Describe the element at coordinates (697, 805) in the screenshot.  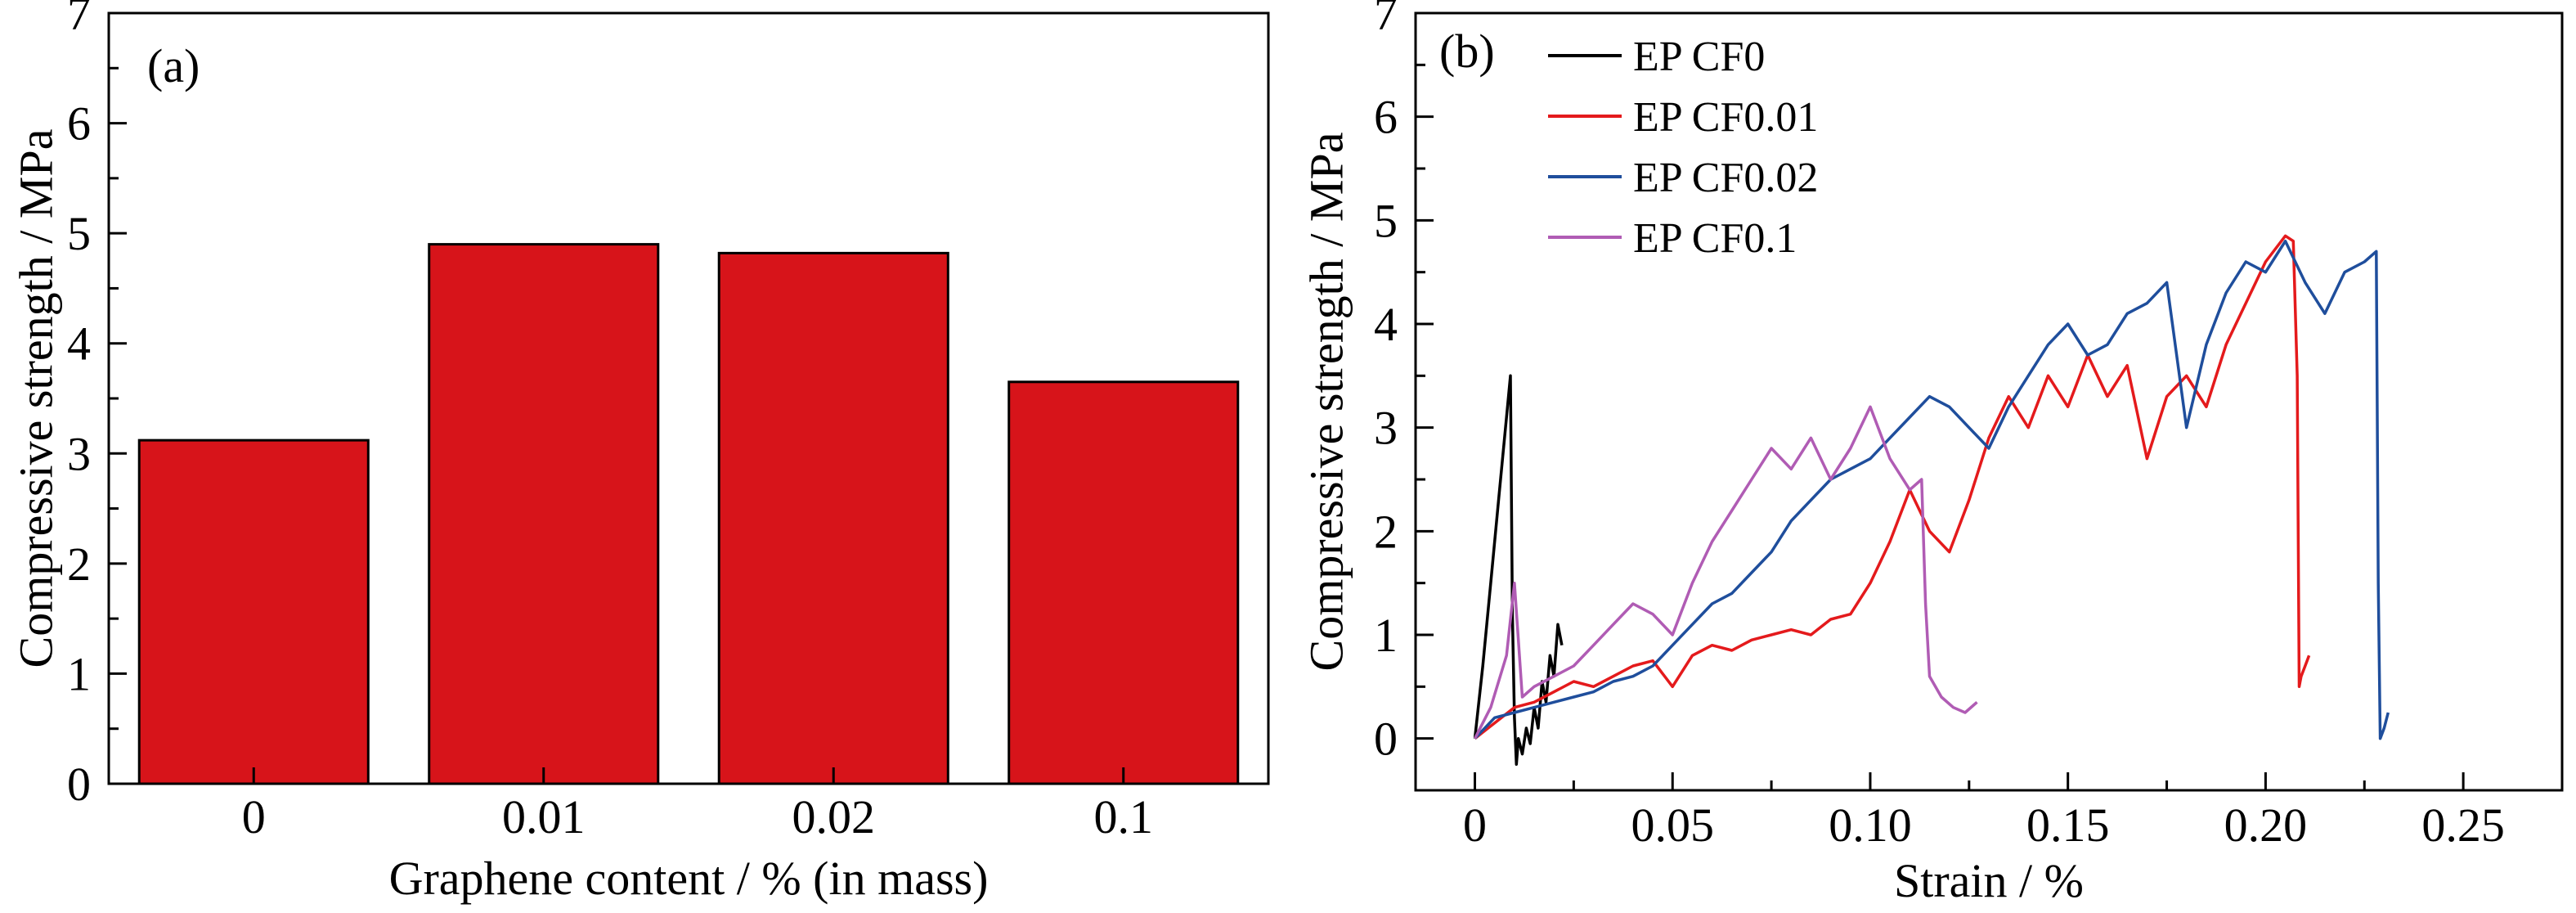
I see `panel-a-x-ticks: 0 0.01 0.02 0.1` at that location.